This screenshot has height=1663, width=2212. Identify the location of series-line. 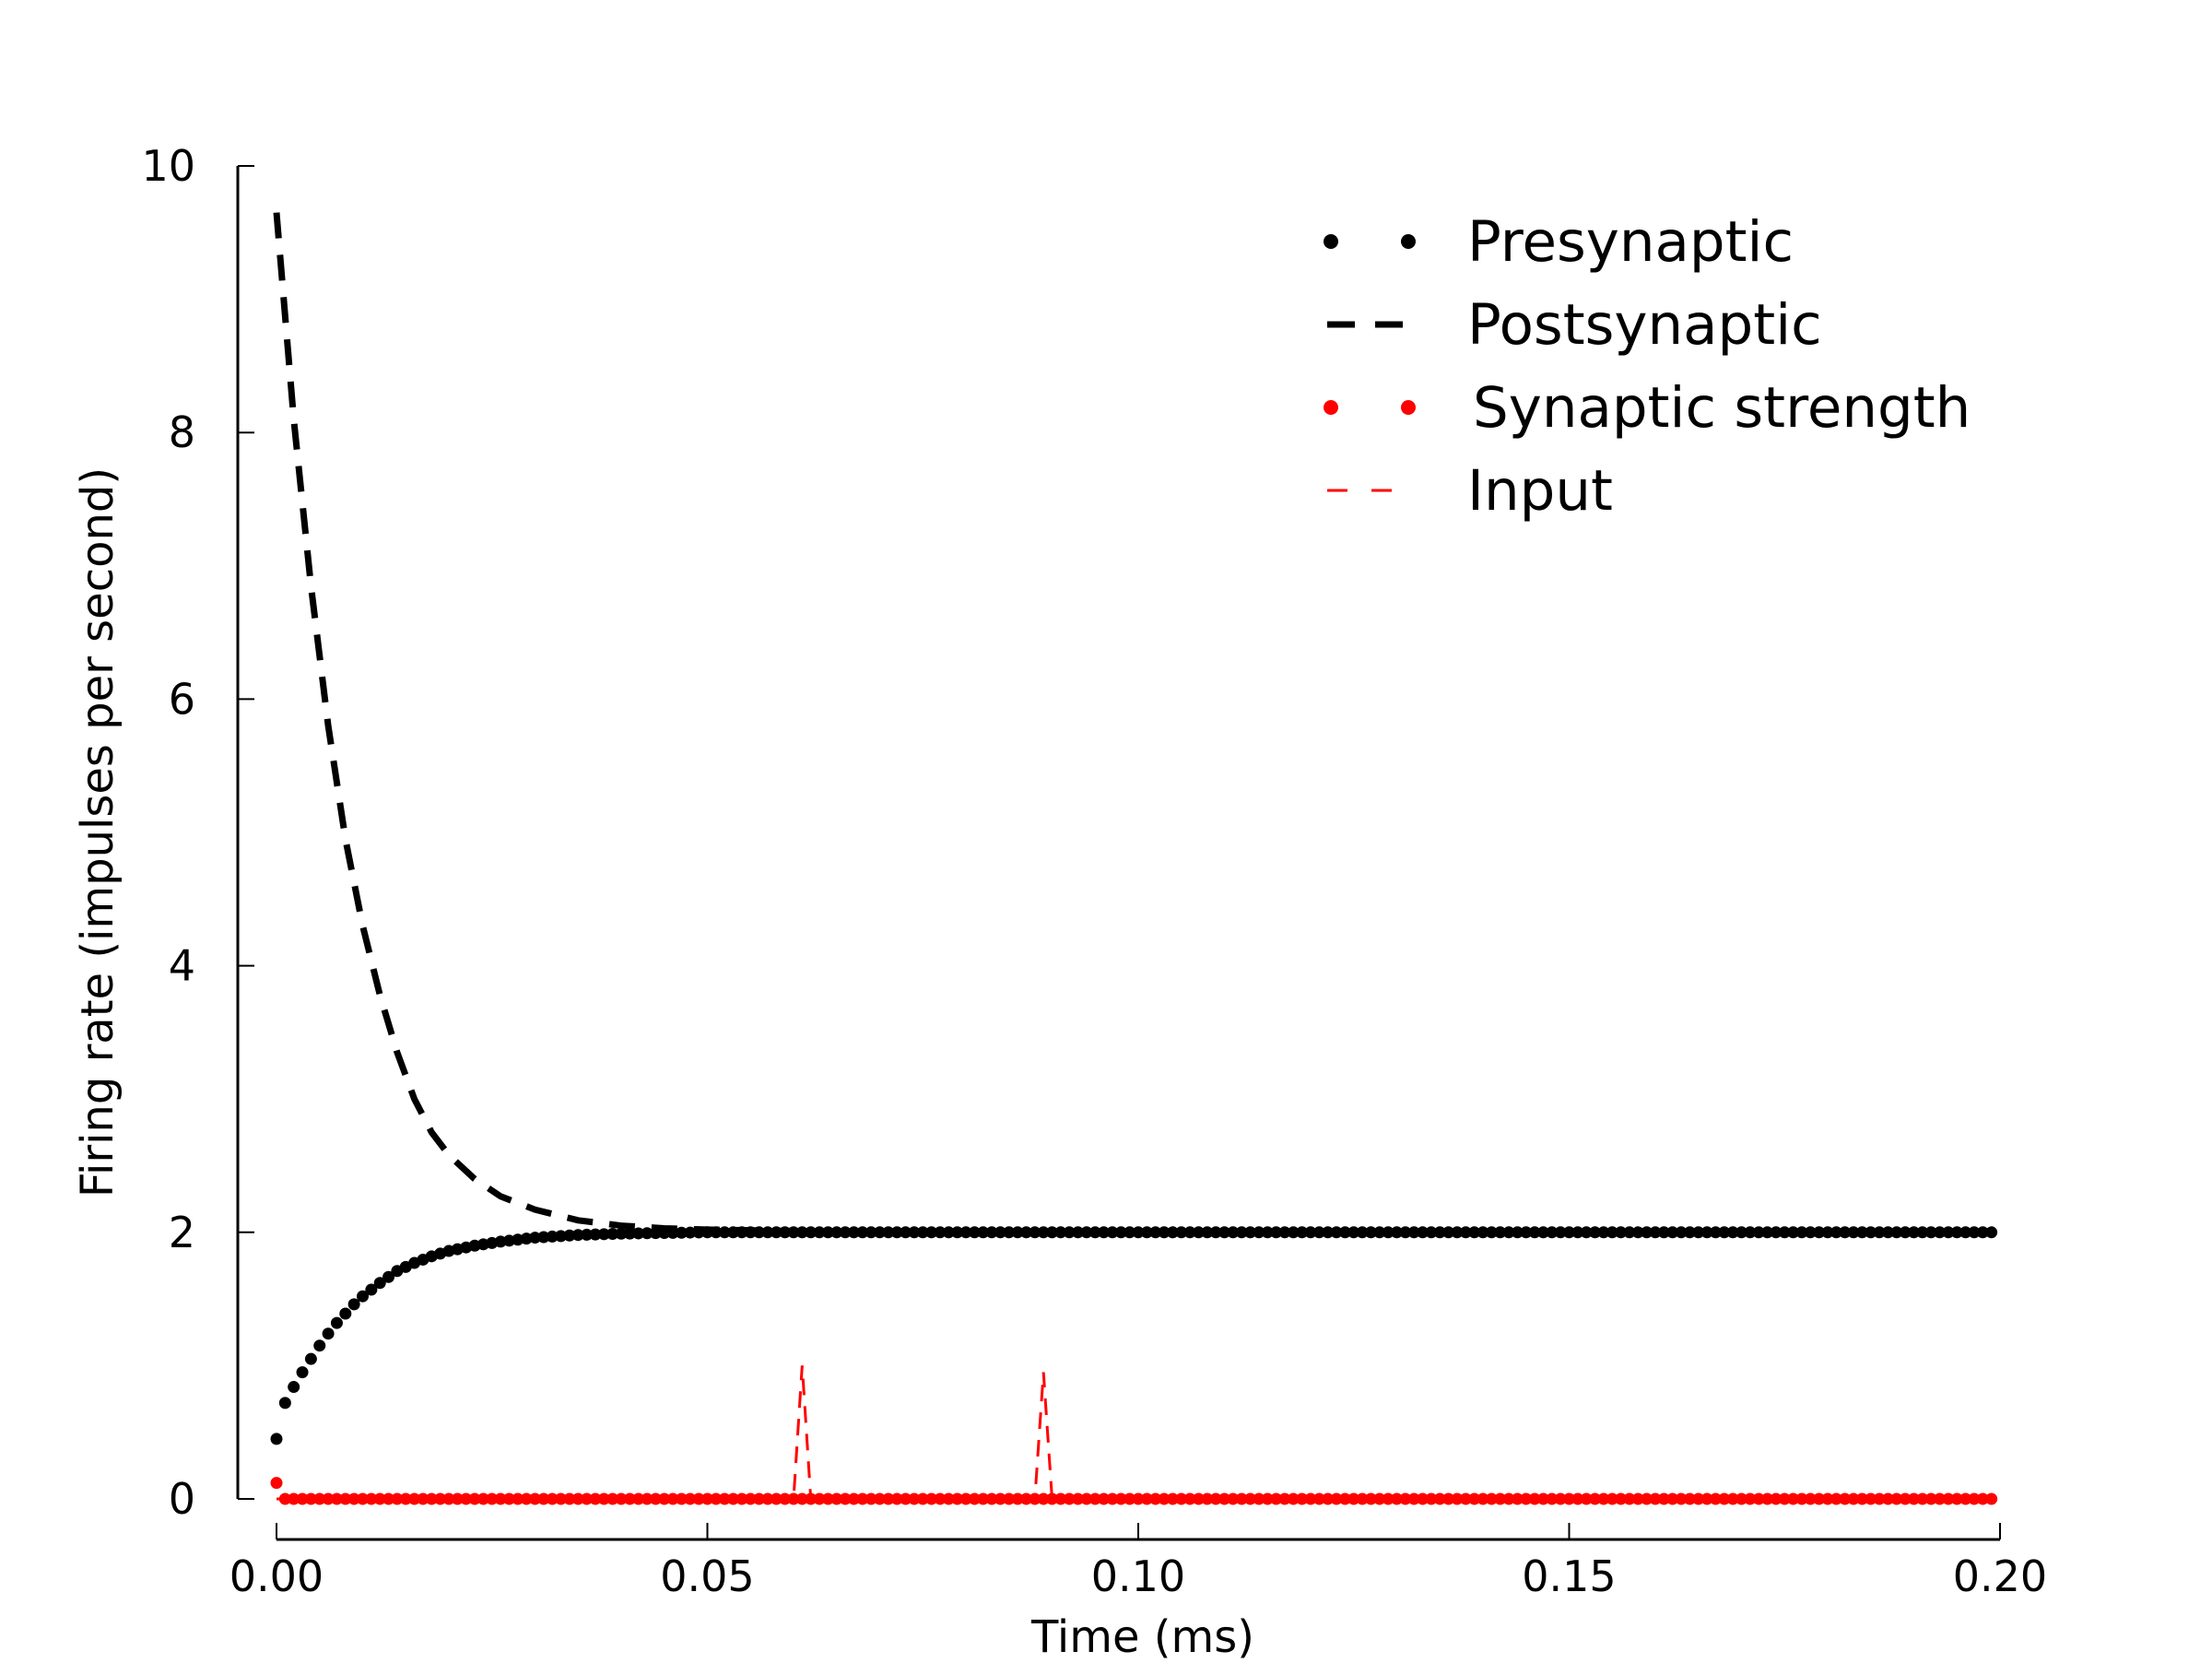
(1138, 1433).